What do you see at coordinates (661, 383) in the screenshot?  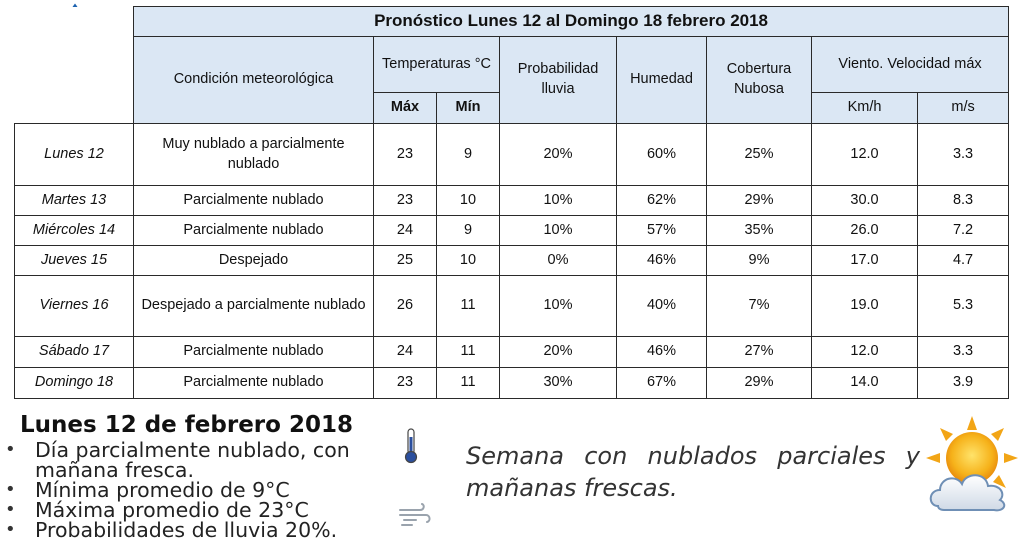 I see `row-humidity: 67%` at bounding box center [661, 383].